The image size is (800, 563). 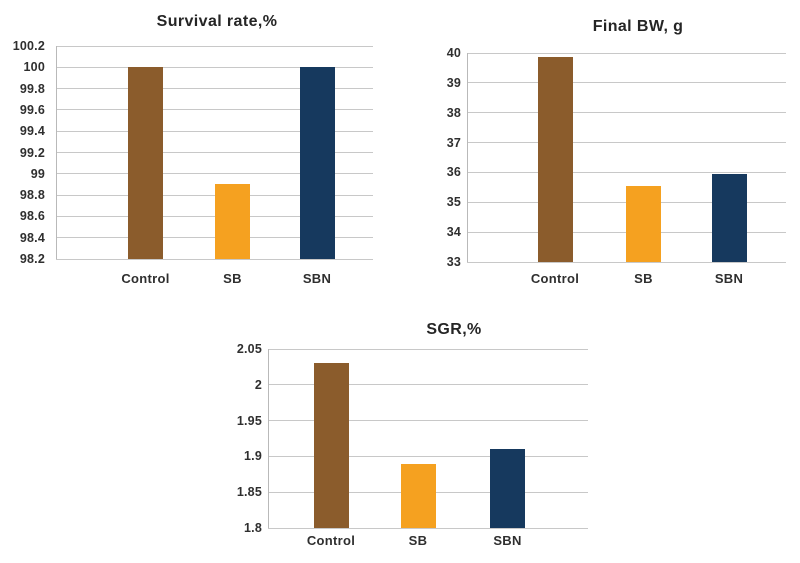 I want to click on y-axis-tick-label: 2.05, so click(x=249, y=349).